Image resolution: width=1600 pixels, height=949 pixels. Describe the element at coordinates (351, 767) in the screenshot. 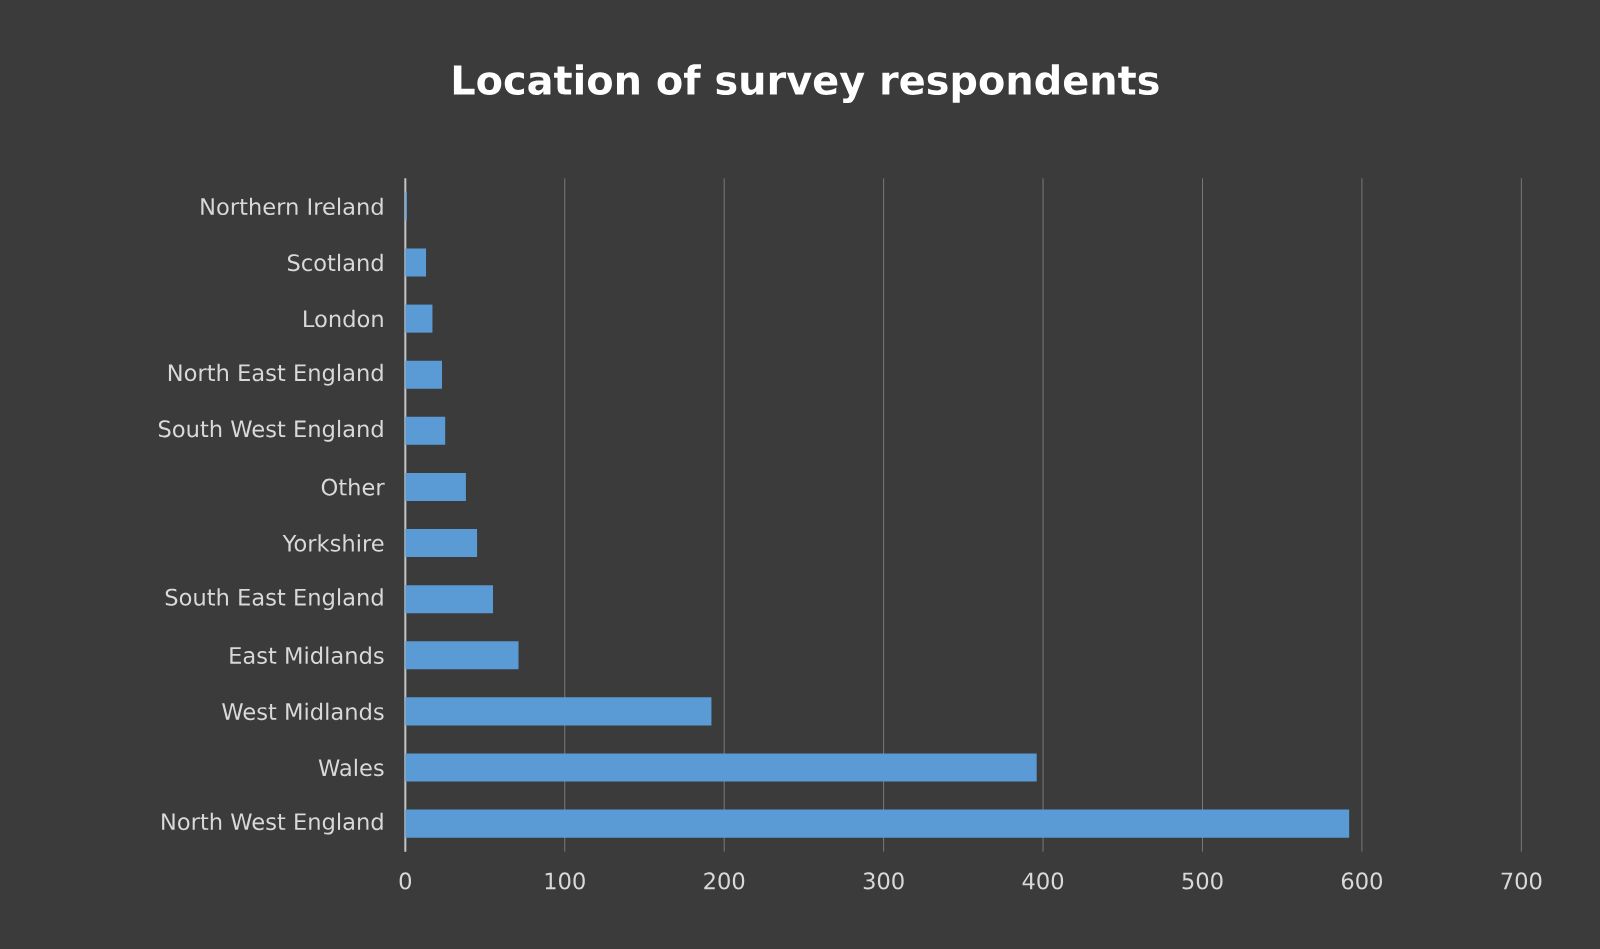

I see `y-tick-label: Wales` at that location.